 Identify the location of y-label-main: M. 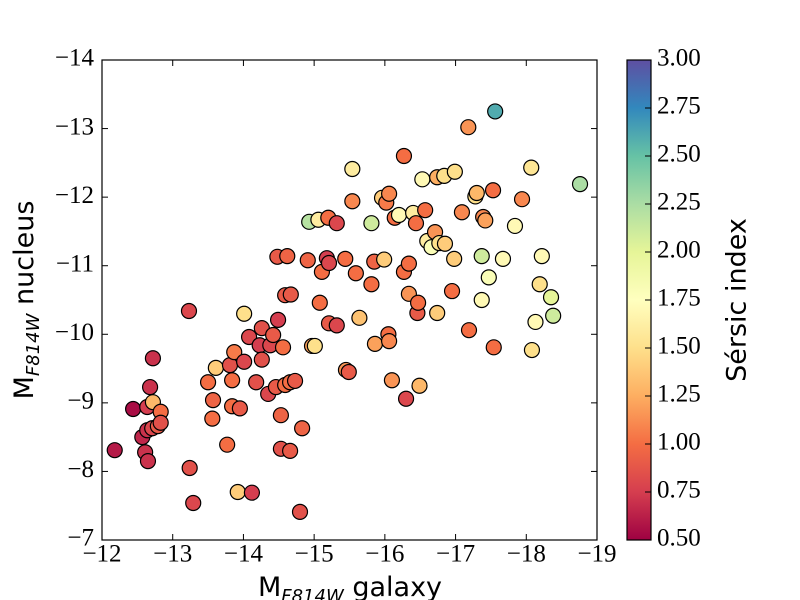
(24, 387).